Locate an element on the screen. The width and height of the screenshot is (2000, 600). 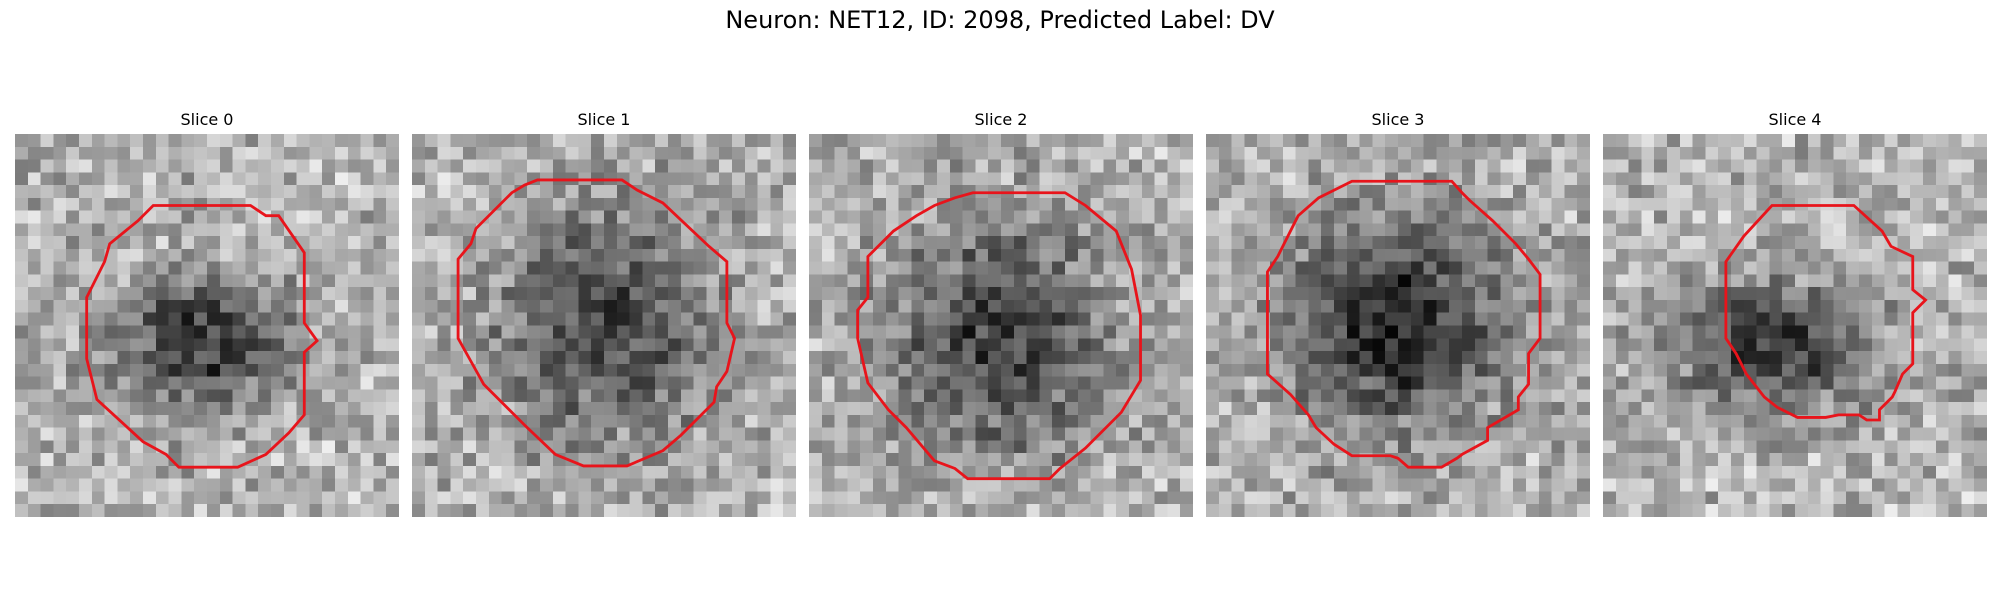
slice-title: Slice 4 is located at coordinates (1795, 119).